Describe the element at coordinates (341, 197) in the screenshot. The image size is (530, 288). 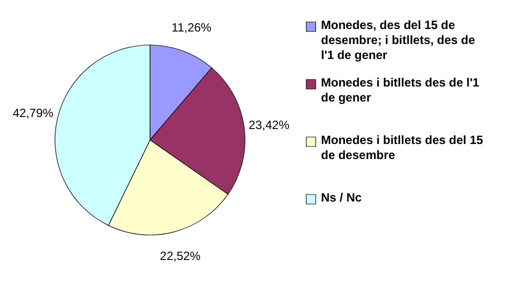
I see `legend-label: Ns / Nc` at that location.